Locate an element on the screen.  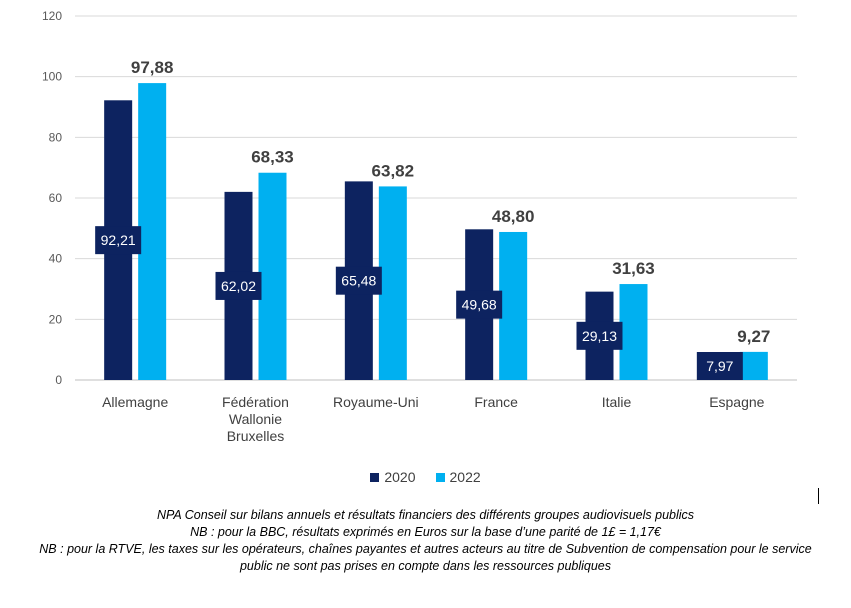
y-tick-label: 80 is located at coordinates (56, 137).